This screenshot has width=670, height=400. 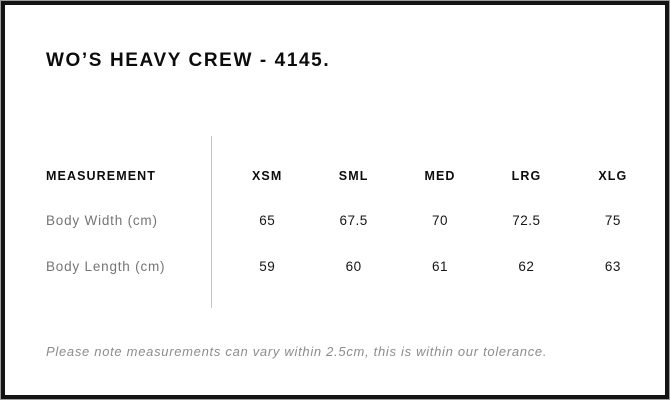 I want to click on body-length-lrg-value: 62, so click(x=526, y=266).